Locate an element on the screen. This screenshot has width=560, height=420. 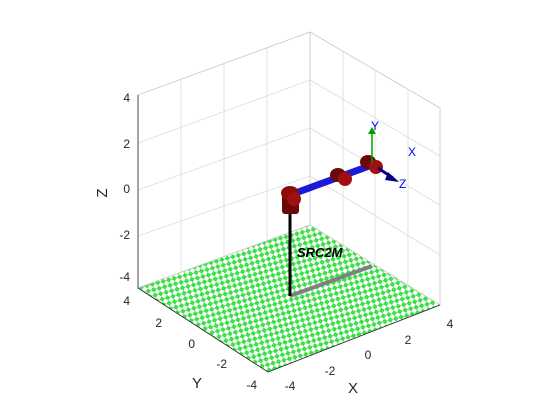
z-axis-ticks: 4 2 0 -2 -4 is located at coordinates (124, 187).